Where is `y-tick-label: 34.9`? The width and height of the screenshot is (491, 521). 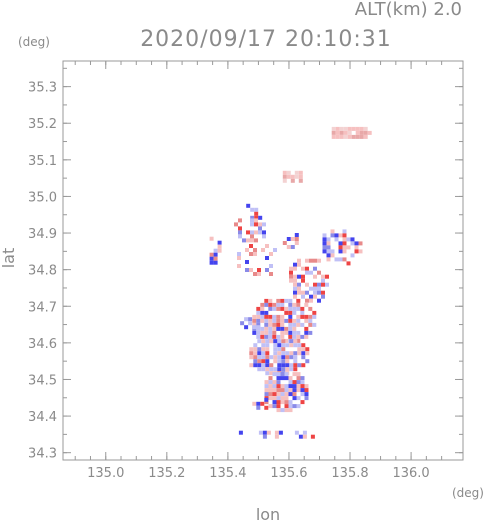 y-tick-label: 34.9 is located at coordinates (42, 234).